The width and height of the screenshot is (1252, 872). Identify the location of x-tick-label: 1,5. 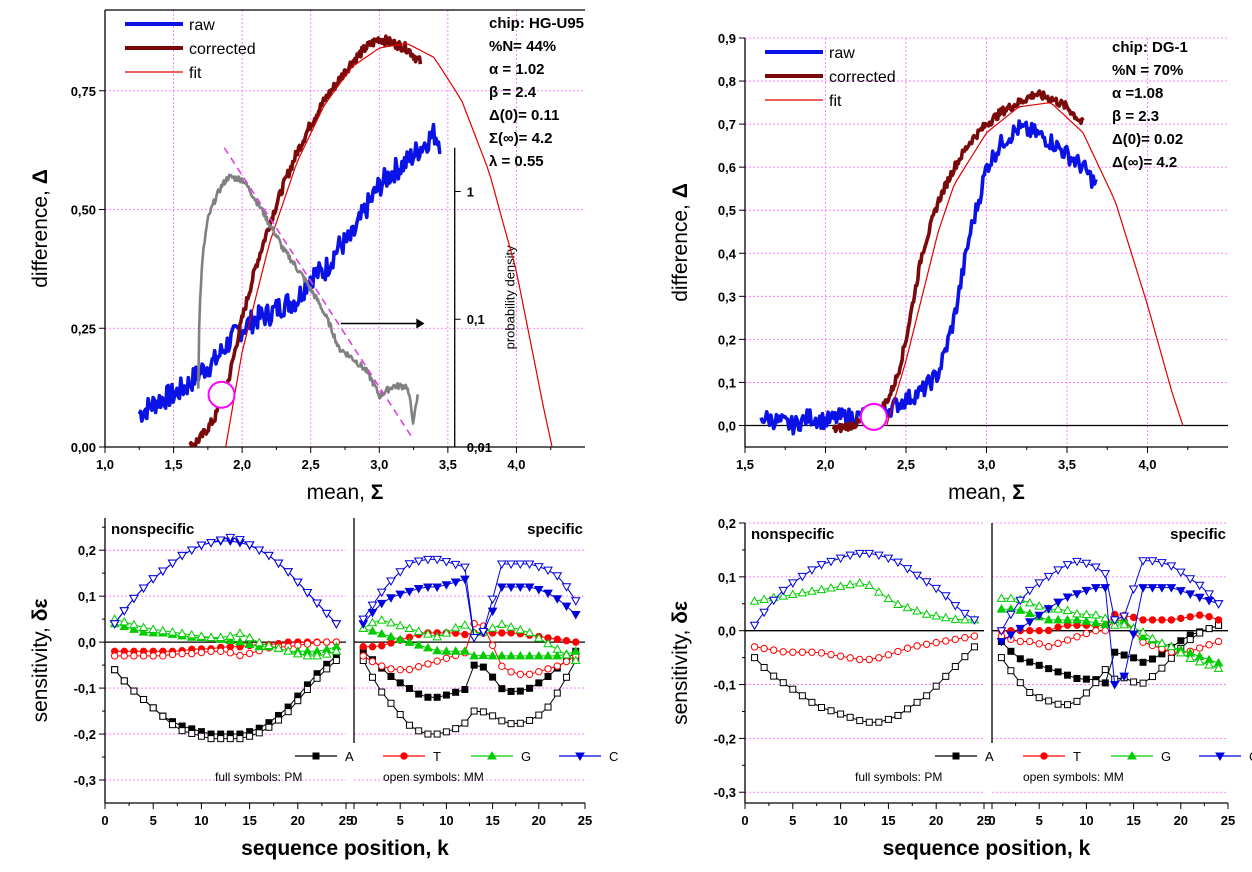
(745, 464).